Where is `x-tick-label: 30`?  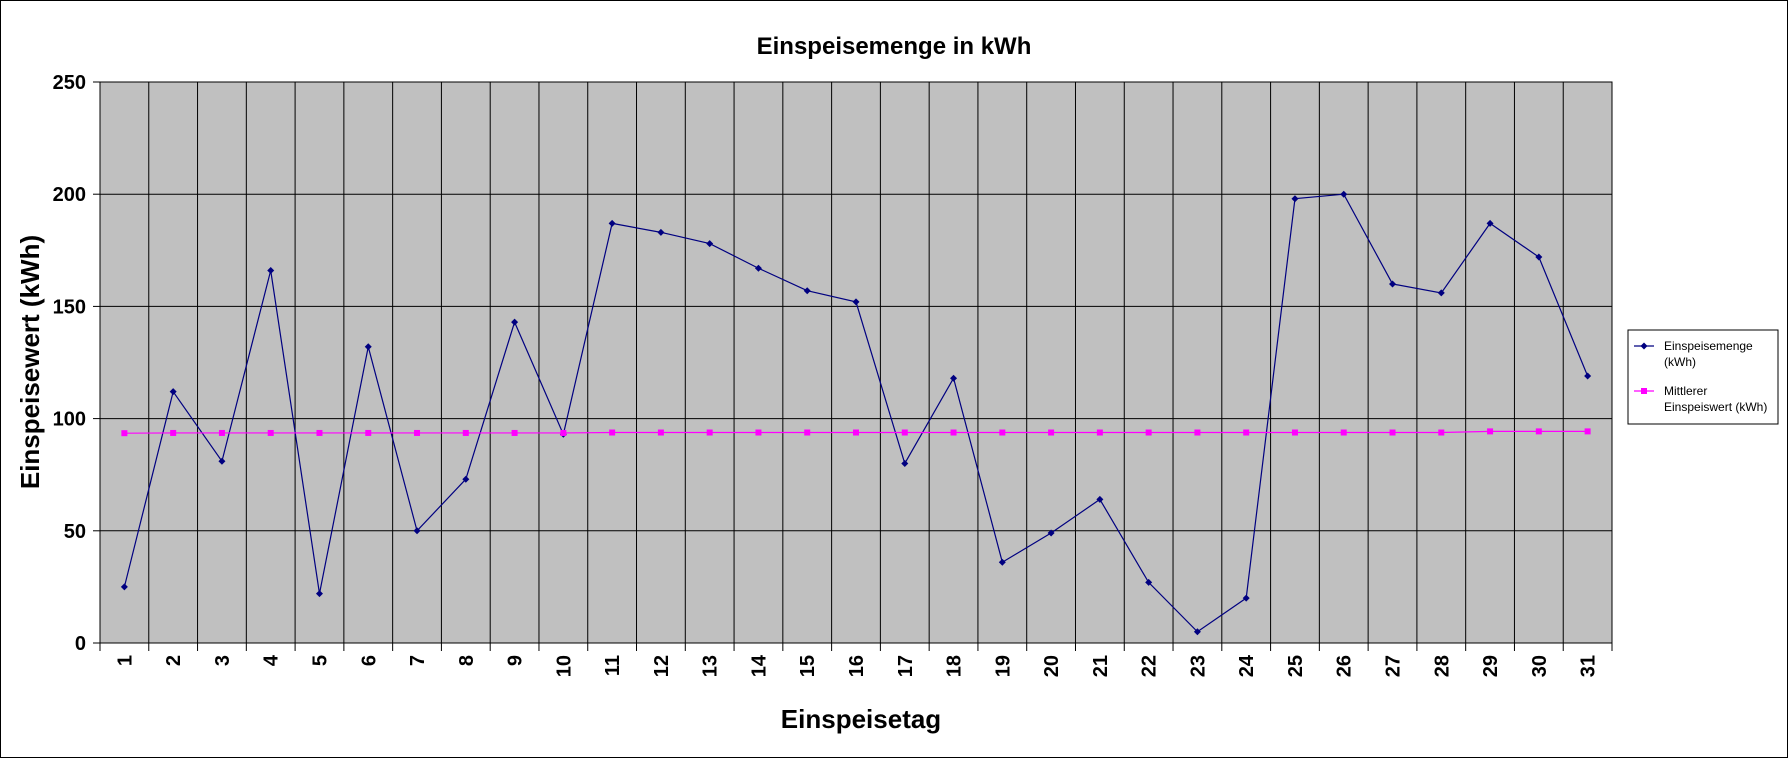
x-tick-label: 30 is located at coordinates (1540, 666).